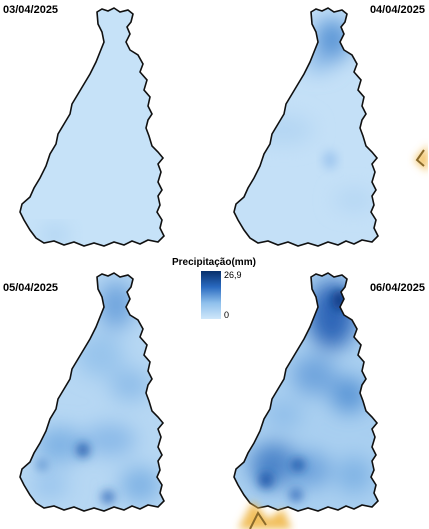 The image size is (429, 529). What do you see at coordinates (31, 10) in the screenshot?
I see `date-label: 03/04/2025` at bounding box center [31, 10].